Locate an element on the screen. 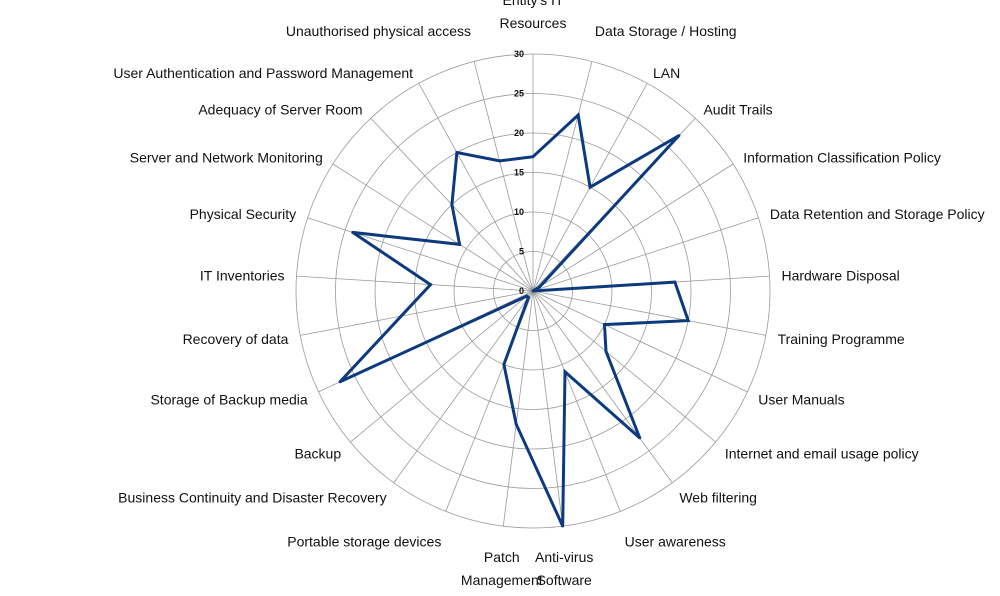 The height and width of the screenshot is (596, 1000). category-label-line: Data Storage / Hosting is located at coordinates (666, 31).